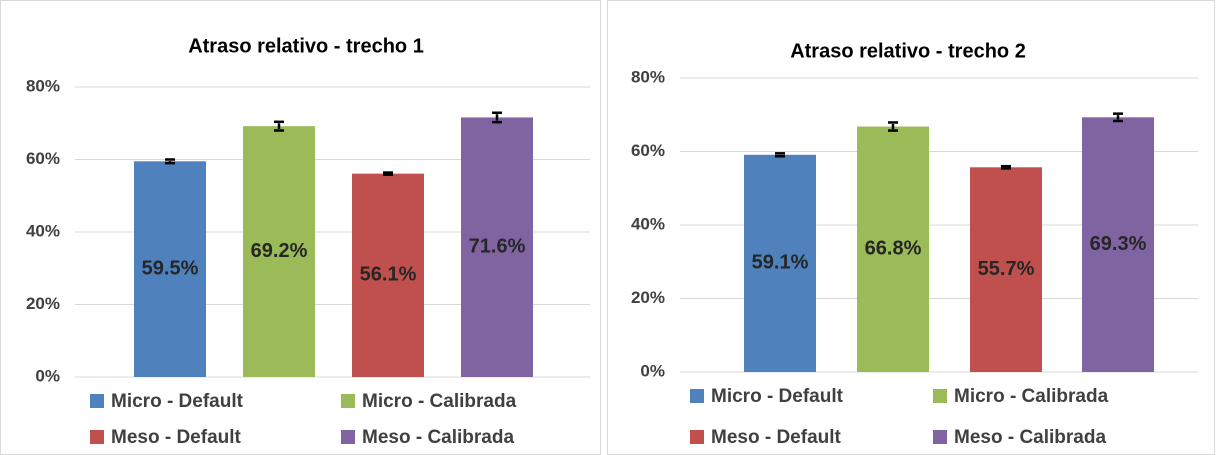  I want to click on data-label: 56.1%, so click(388, 275).